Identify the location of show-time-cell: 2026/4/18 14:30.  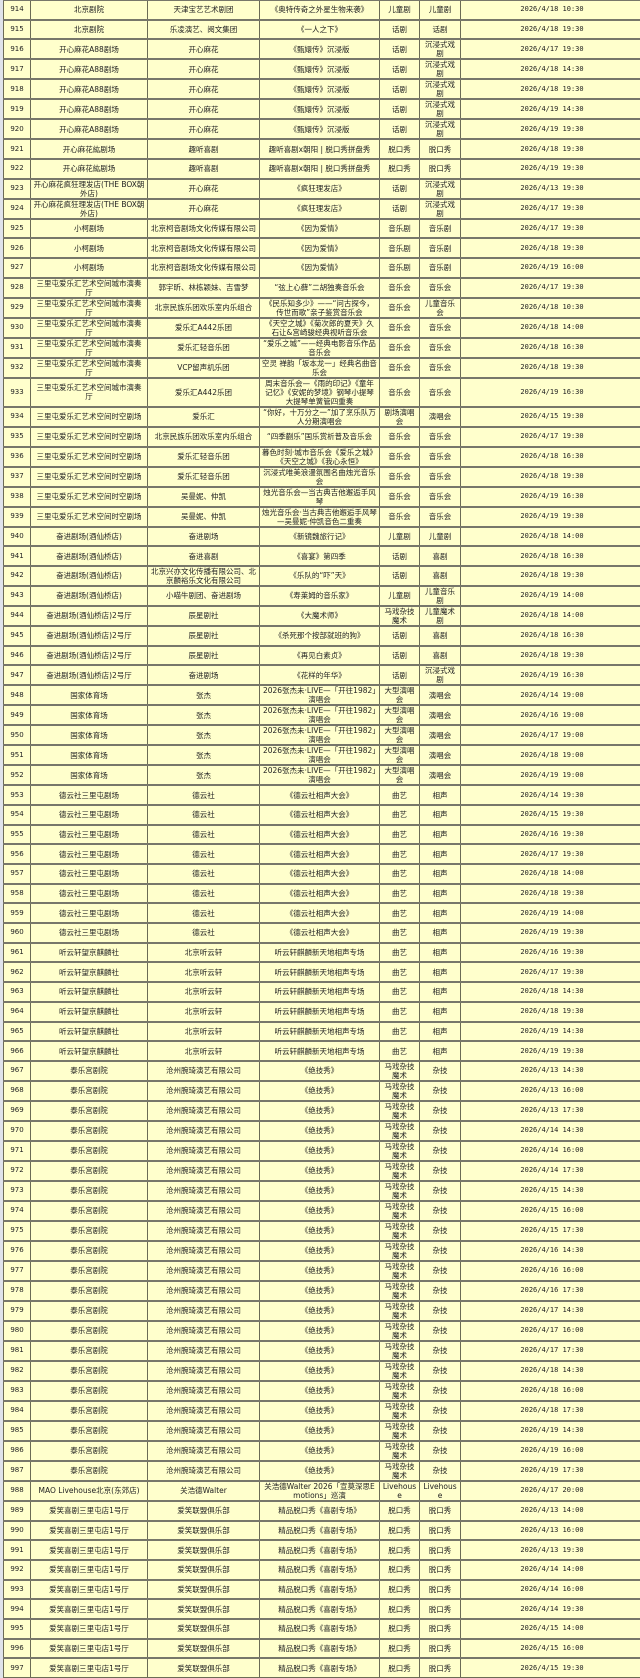
(550, 69).